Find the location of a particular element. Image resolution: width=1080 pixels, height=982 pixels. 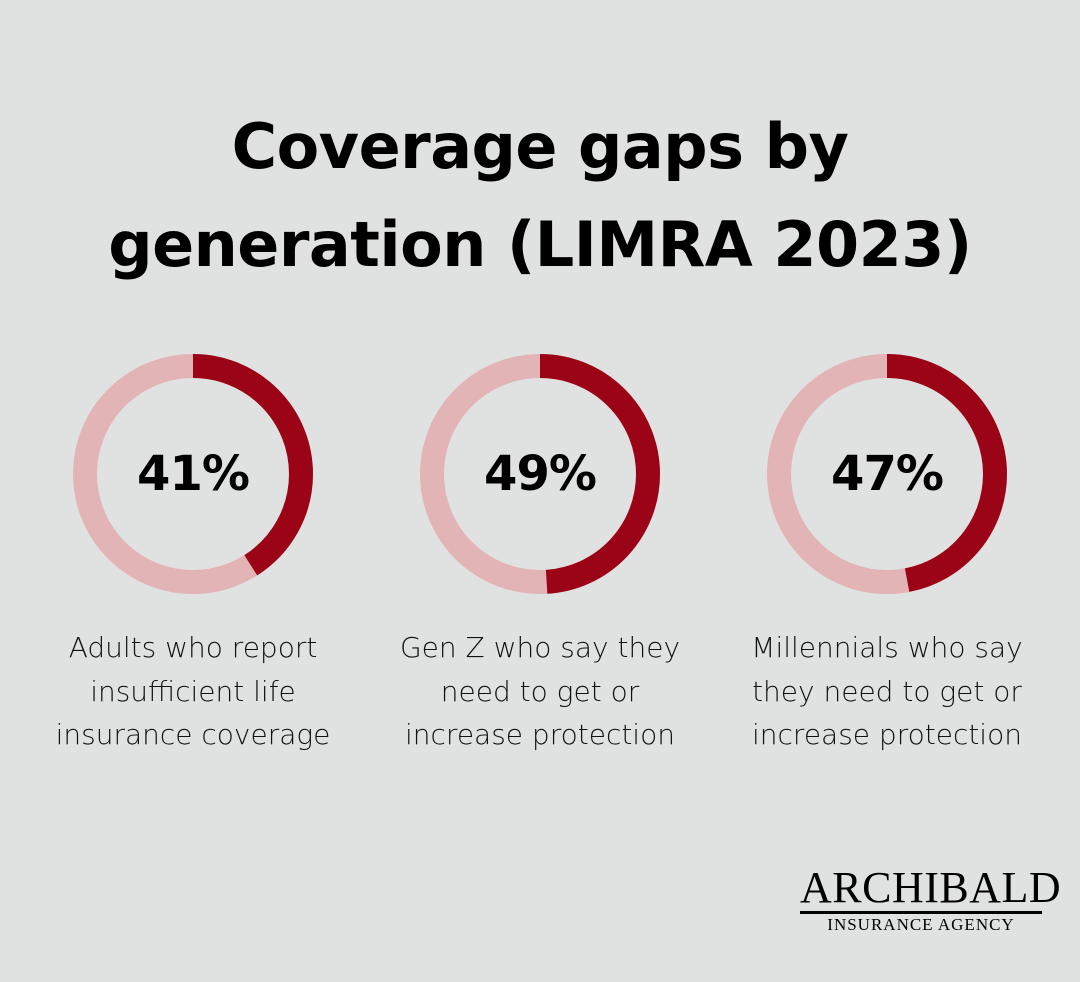

donut-value: 49% is located at coordinates (540, 474).